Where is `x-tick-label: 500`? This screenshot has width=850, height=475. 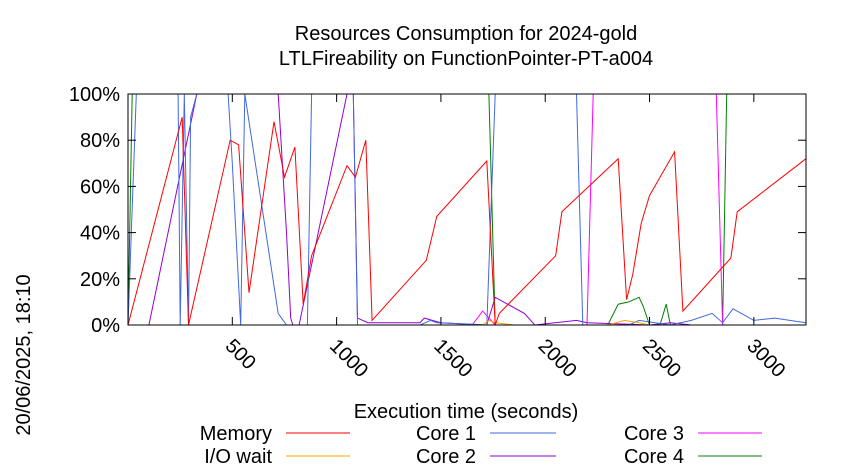
x-tick-label: 500 is located at coordinates (240, 354).